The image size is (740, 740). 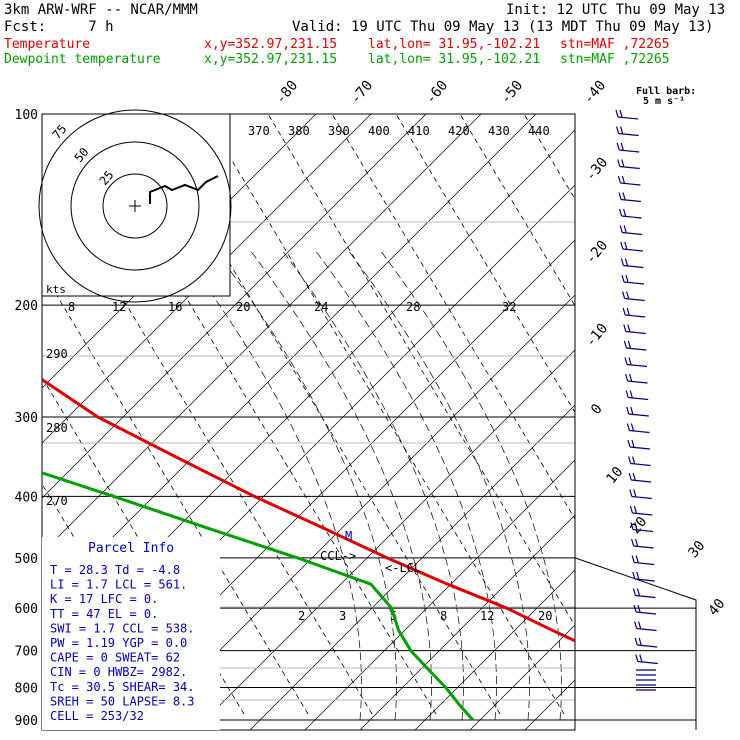 What do you see at coordinates (664, 101) in the screenshot?
I see `barb-legend-line2: 5 m s⁻¹` at bounding box center [664, 101].